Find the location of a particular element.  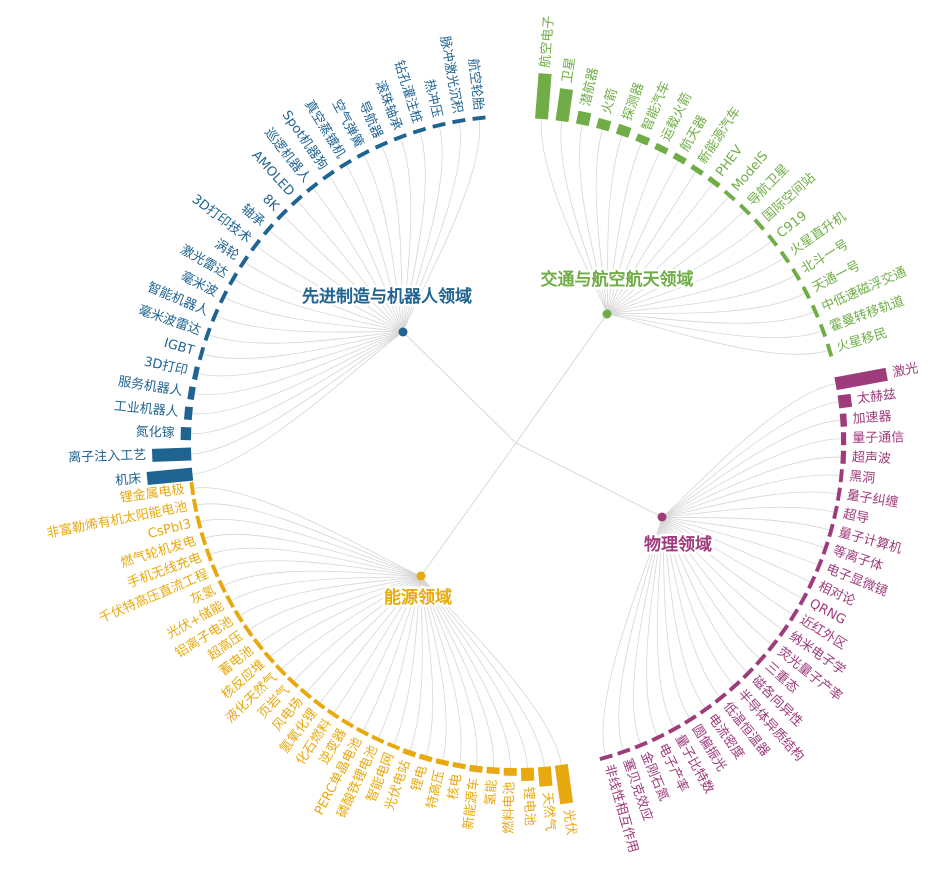

leaf-label: 潜航器 is located at coordinates (590, 86).